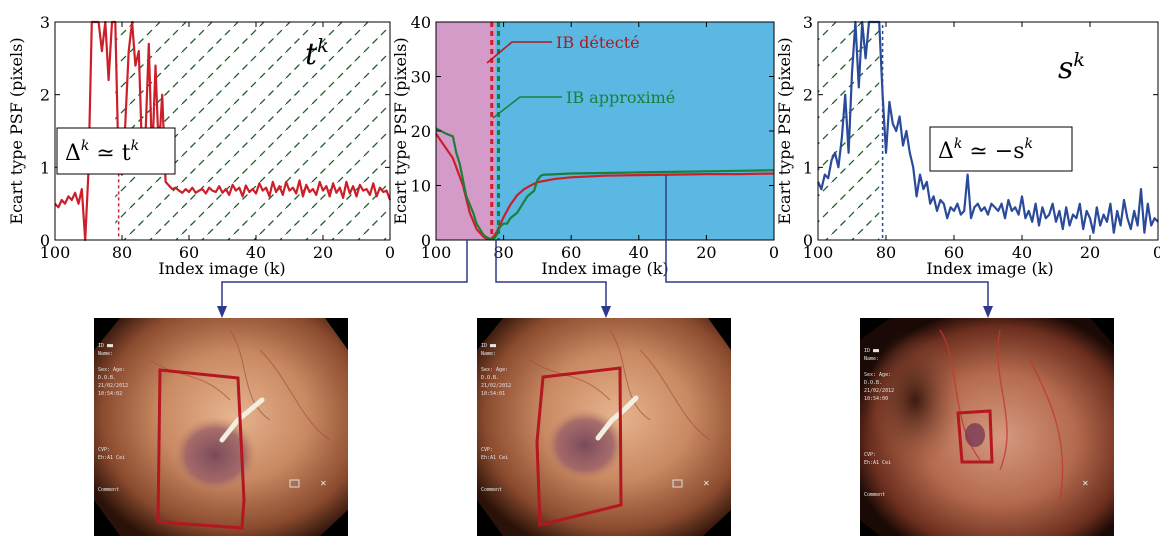  I want to click on svg-text: Δk ≃ tk, so click(102, 152).